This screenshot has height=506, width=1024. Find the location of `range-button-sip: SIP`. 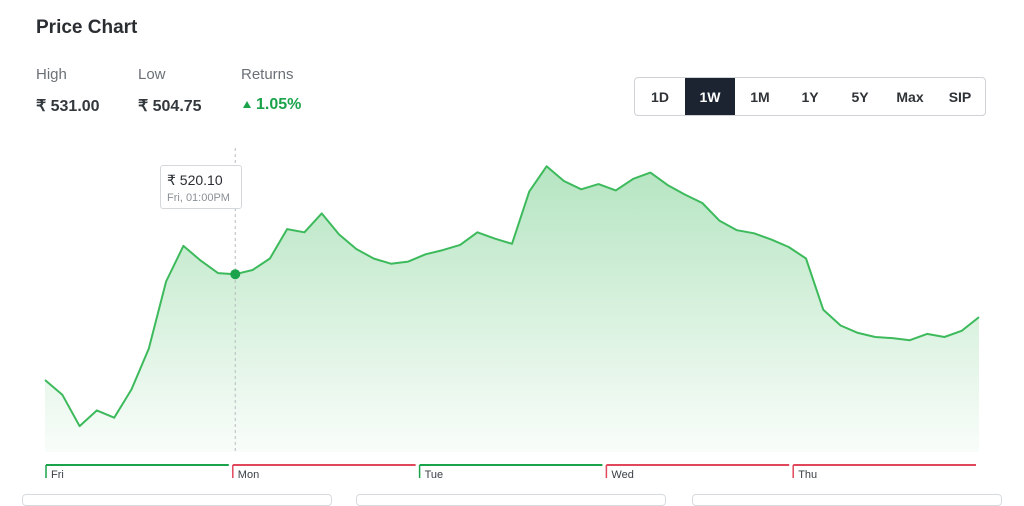

range-button-sip: SIP is located at coordinates (960, 96).